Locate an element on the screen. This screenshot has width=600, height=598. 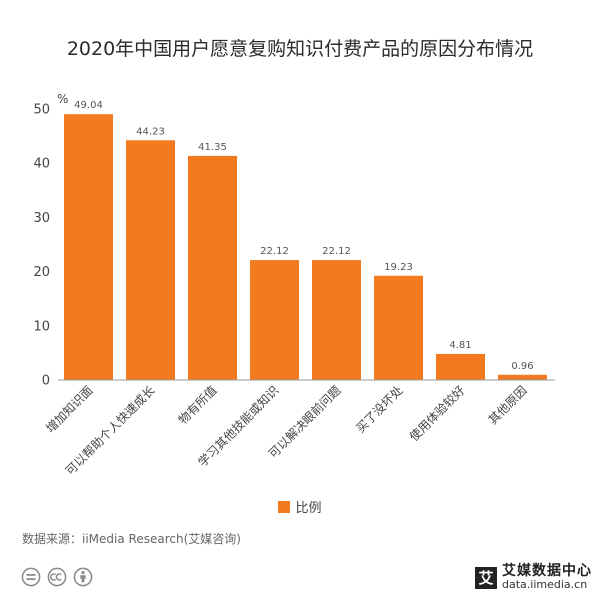
y-tick-label: 10 is located at coordinates (41, 326).